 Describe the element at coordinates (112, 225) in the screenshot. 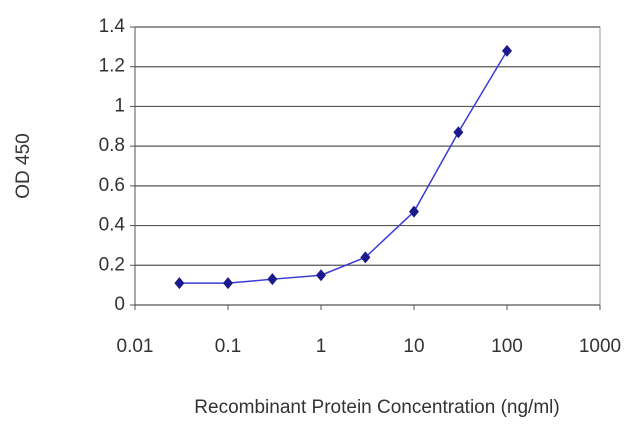

I see `y-tick-label: 0.4` at that location.